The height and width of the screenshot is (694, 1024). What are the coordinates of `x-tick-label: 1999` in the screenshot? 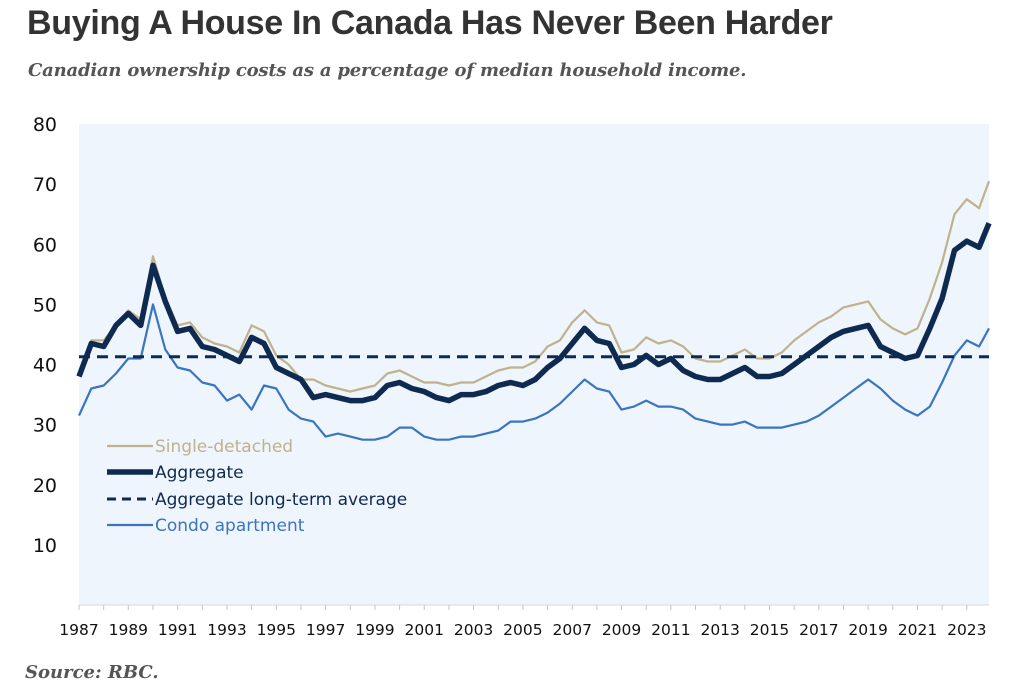 It's located at (374, 630).